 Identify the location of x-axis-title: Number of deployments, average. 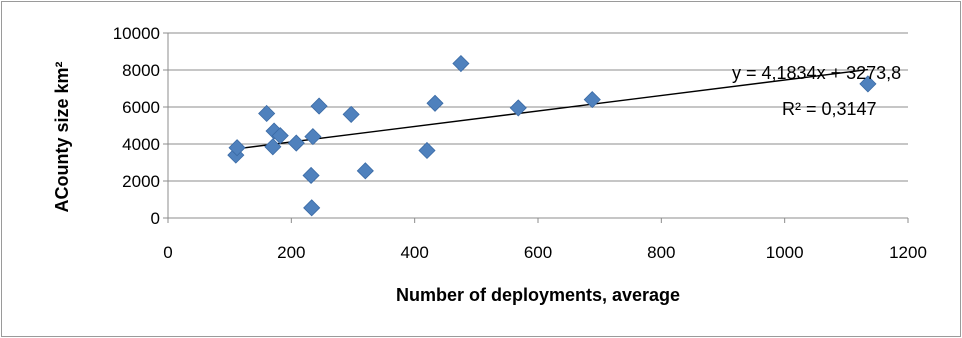
(538, 295).